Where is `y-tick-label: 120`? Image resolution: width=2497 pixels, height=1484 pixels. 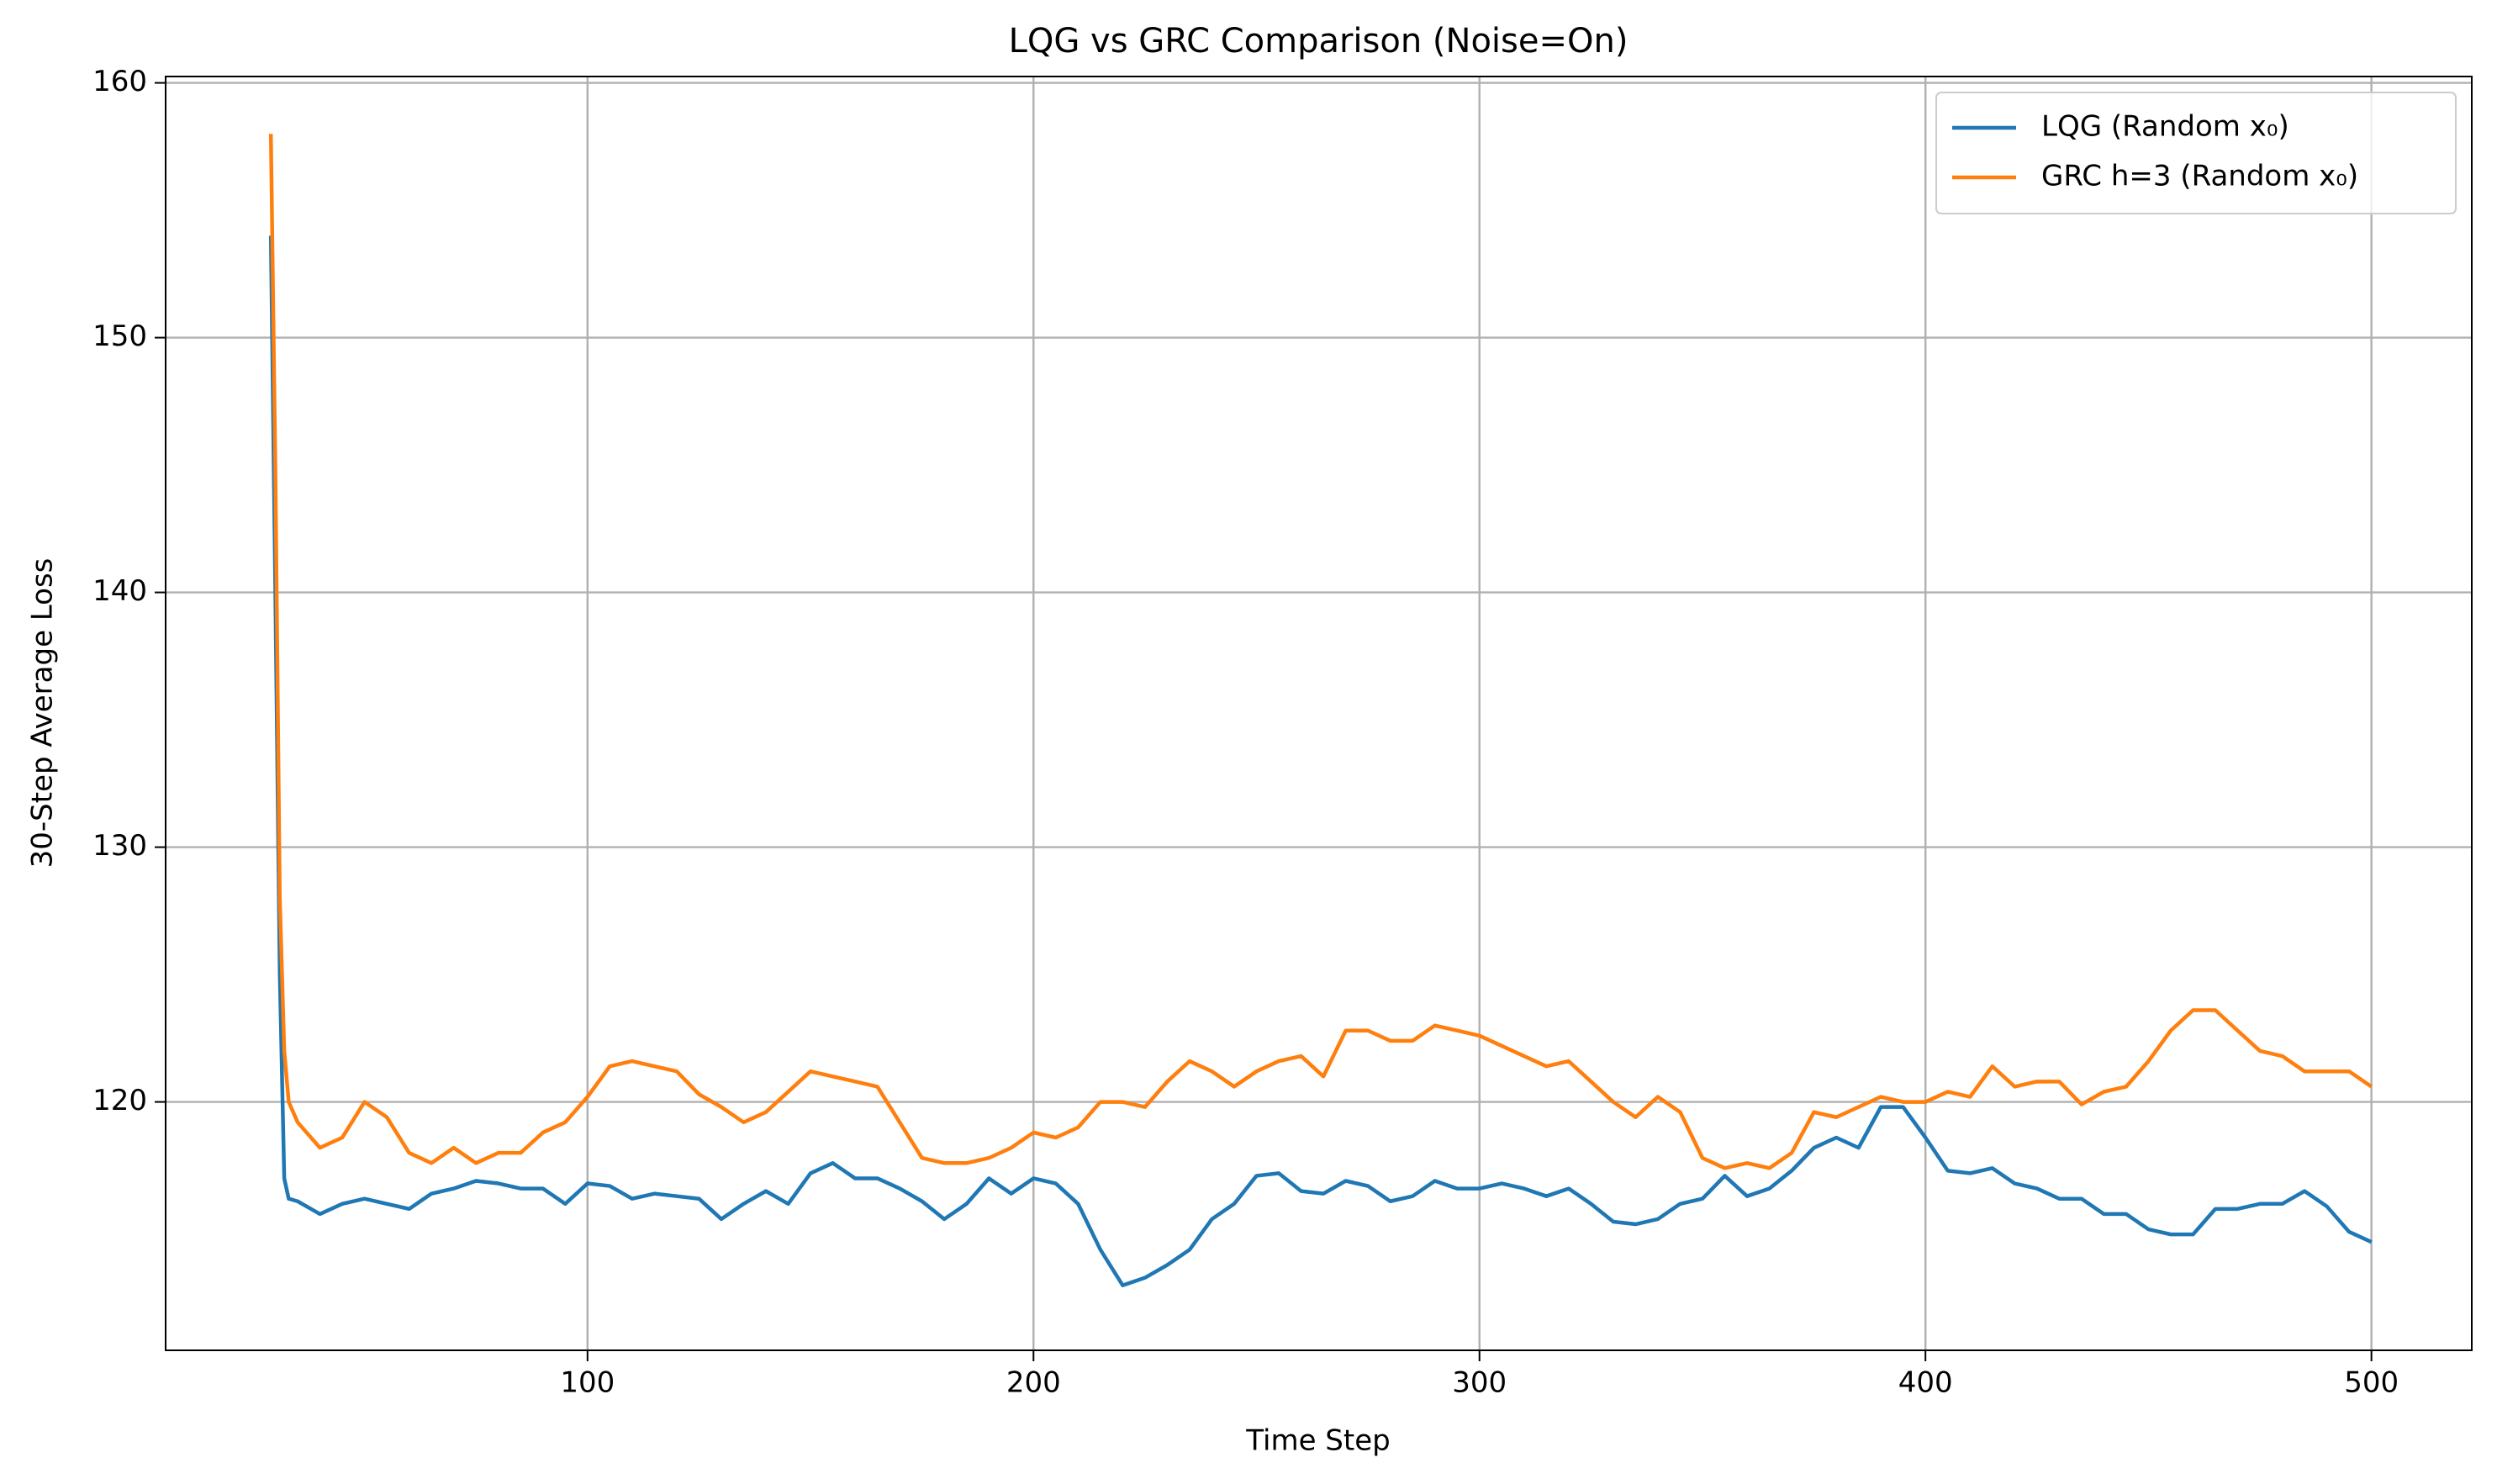 y-tick-label: 120 is located at coordinates (119, 1100).